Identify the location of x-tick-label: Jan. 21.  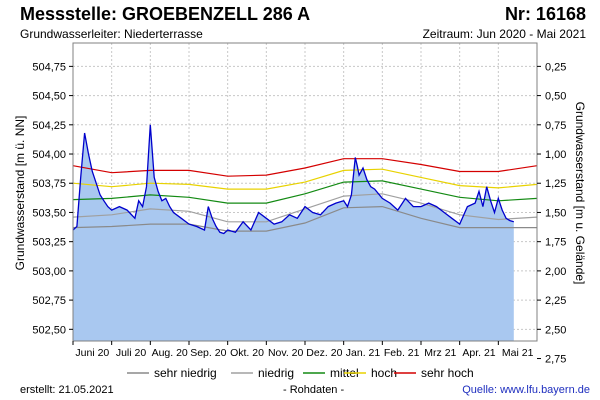
(363, 353).